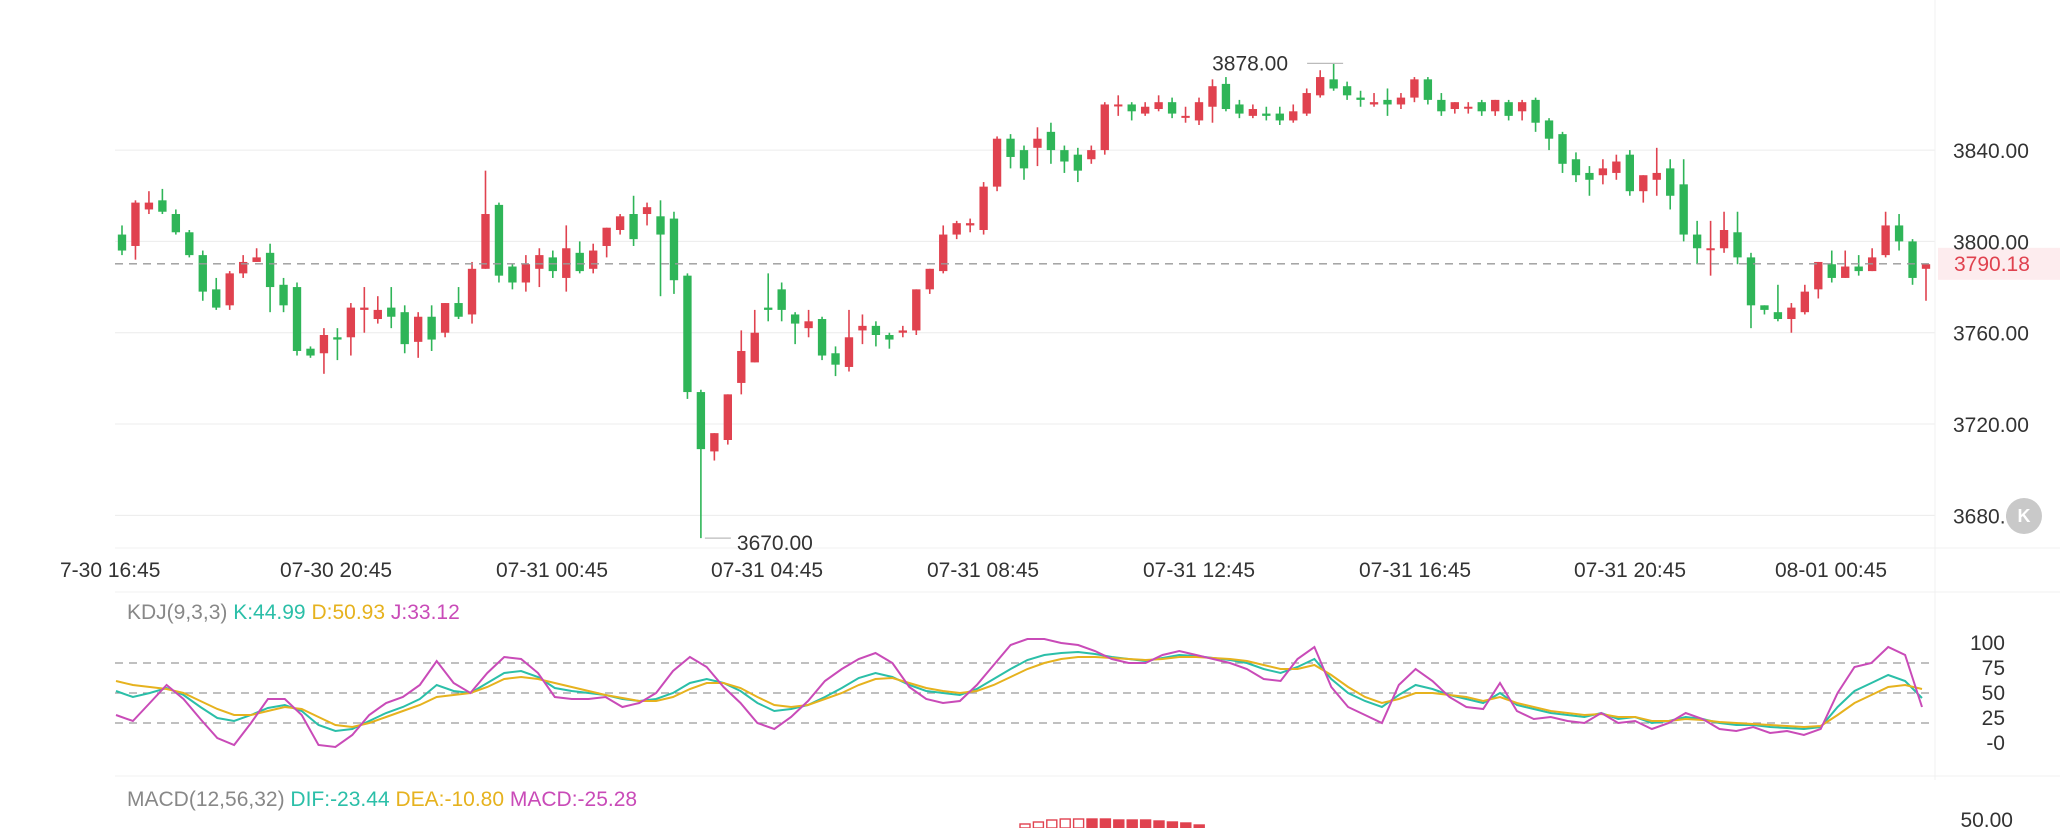 The height and width of the screenshot is (828, 2060). Describe the element at coordinates (2024, 516) in the screenshot. I see `k-button: K` at that location.